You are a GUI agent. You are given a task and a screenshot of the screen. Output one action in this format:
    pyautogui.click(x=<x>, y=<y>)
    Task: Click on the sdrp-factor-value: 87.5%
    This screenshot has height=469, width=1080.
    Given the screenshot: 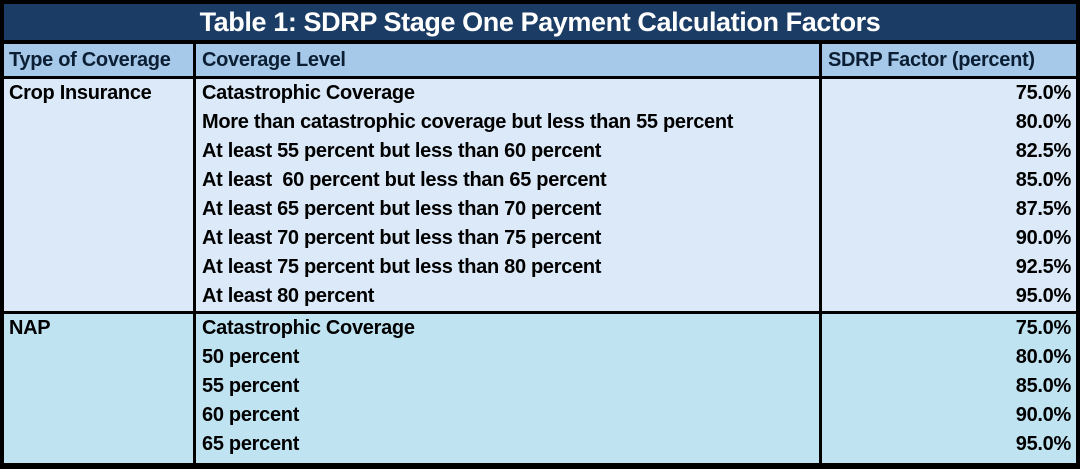 What is the action you would take?
    pyautogui.click(x=1043, y=209)
    